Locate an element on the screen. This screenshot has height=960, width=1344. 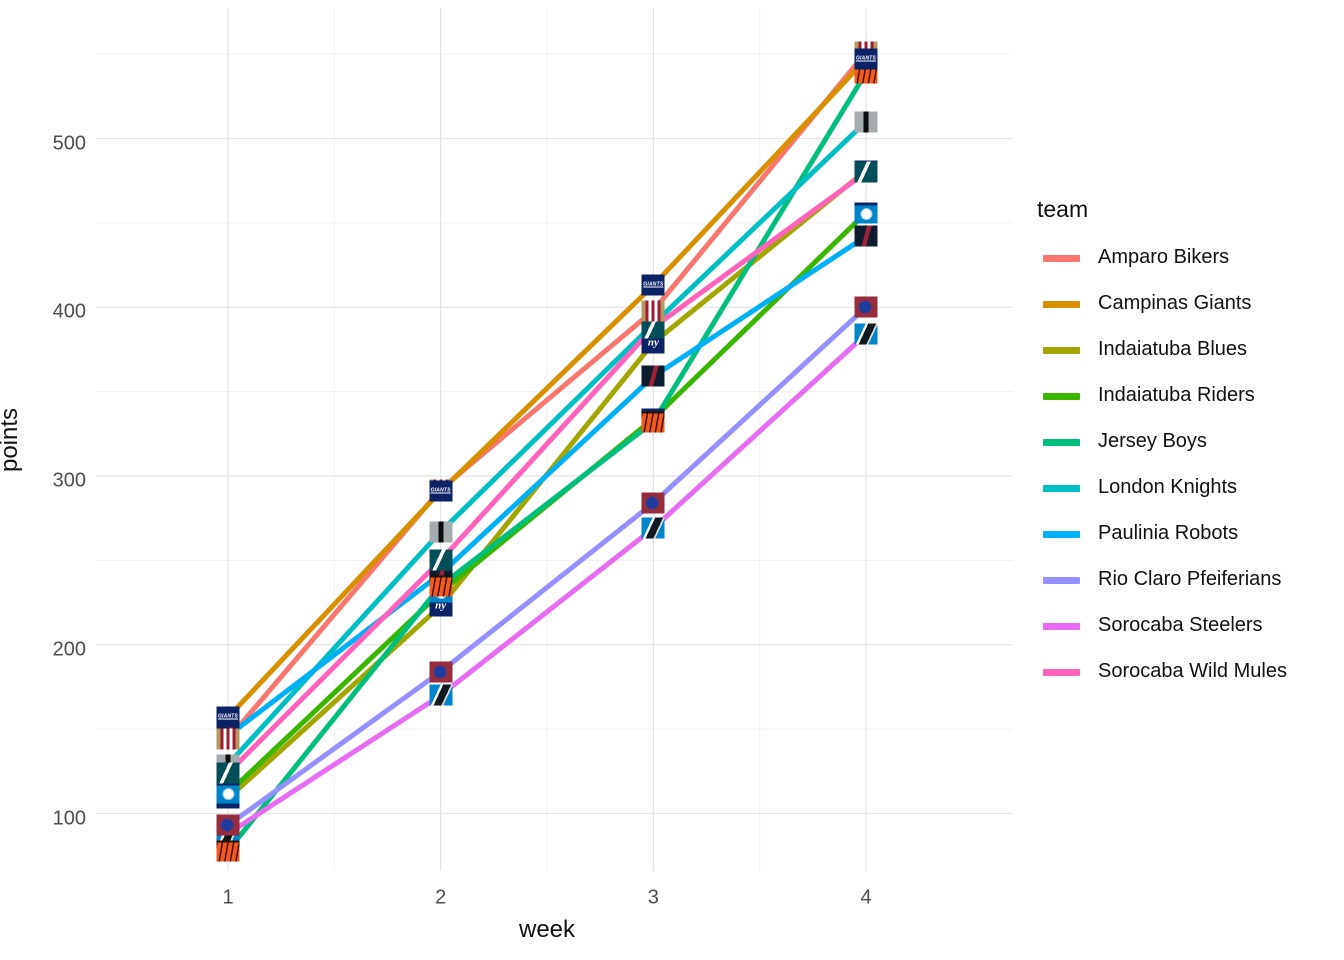
legend-swatch-london-knights is located at coordinates (1061, 488).